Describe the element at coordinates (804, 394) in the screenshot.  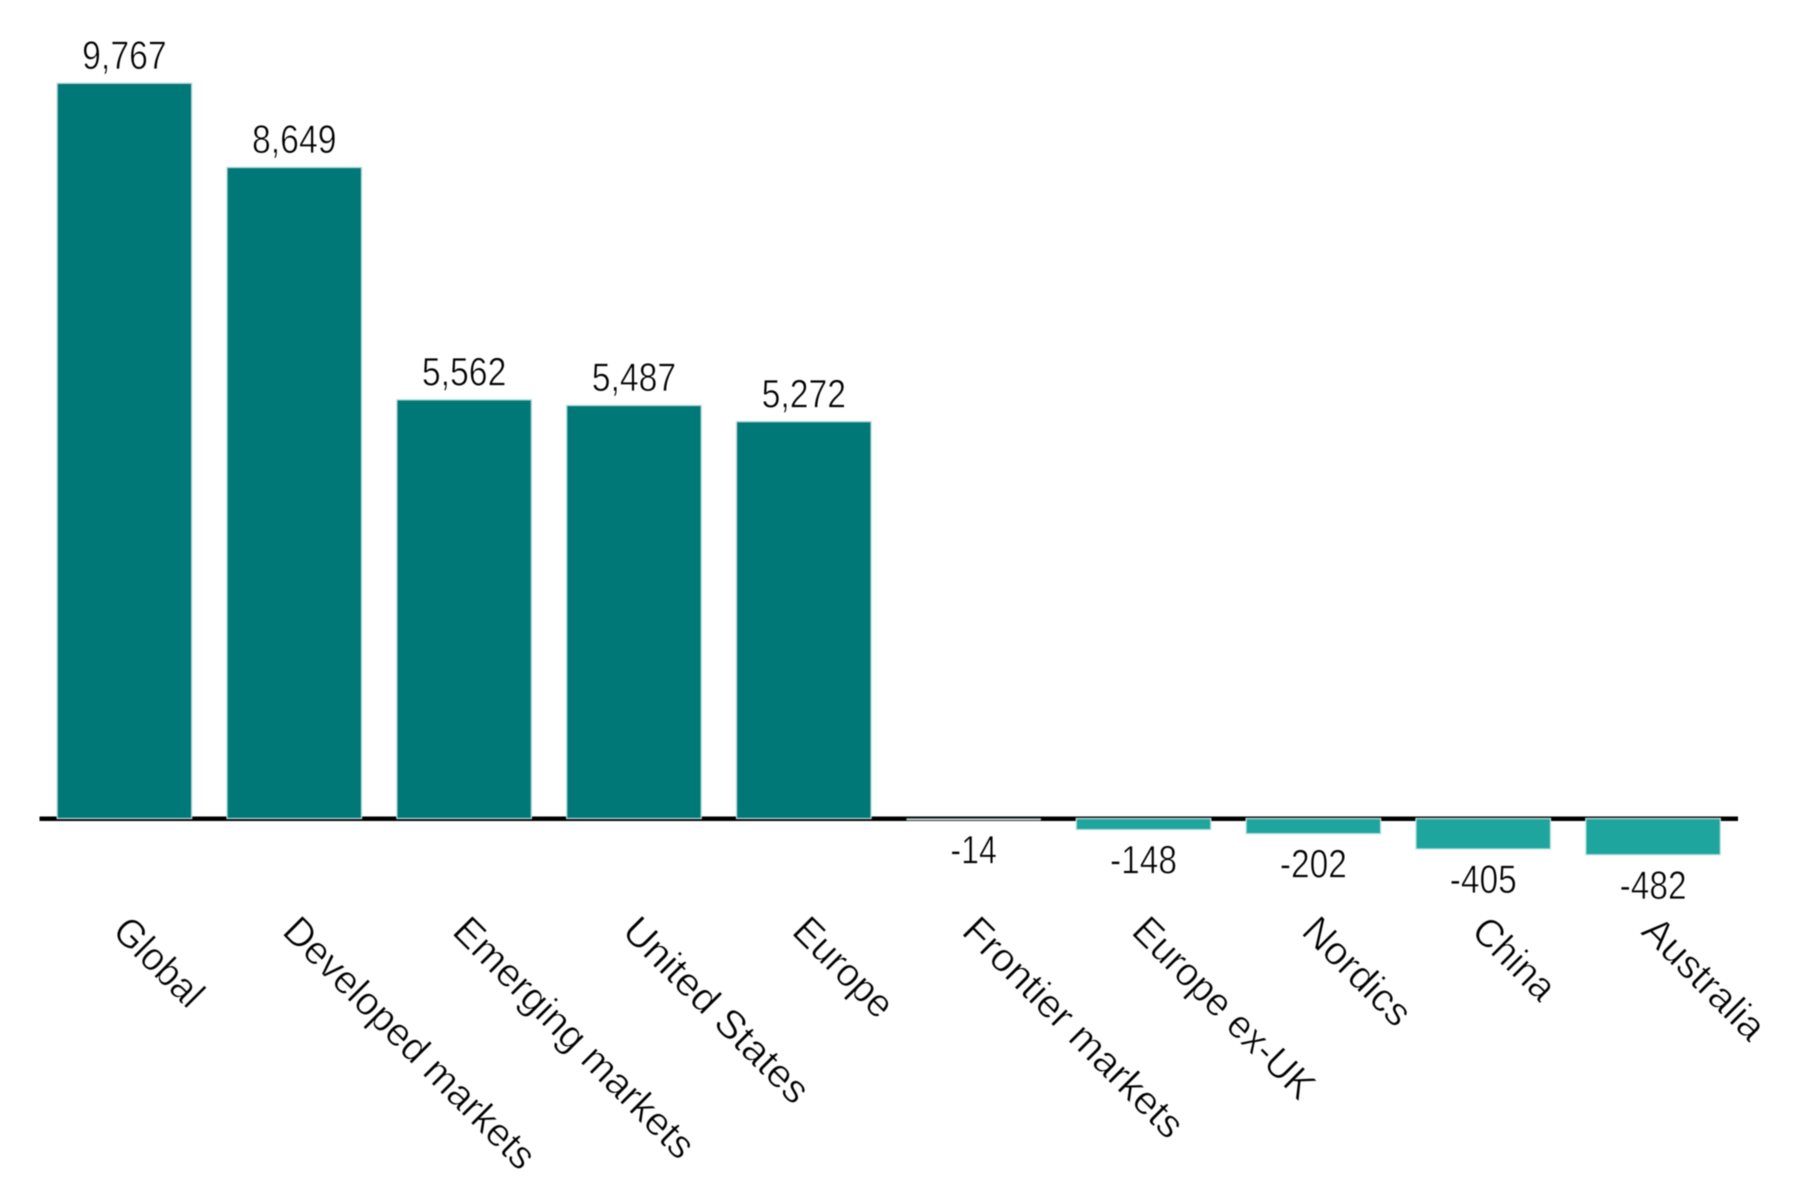
I see `svg-text: 5,272` at that location.